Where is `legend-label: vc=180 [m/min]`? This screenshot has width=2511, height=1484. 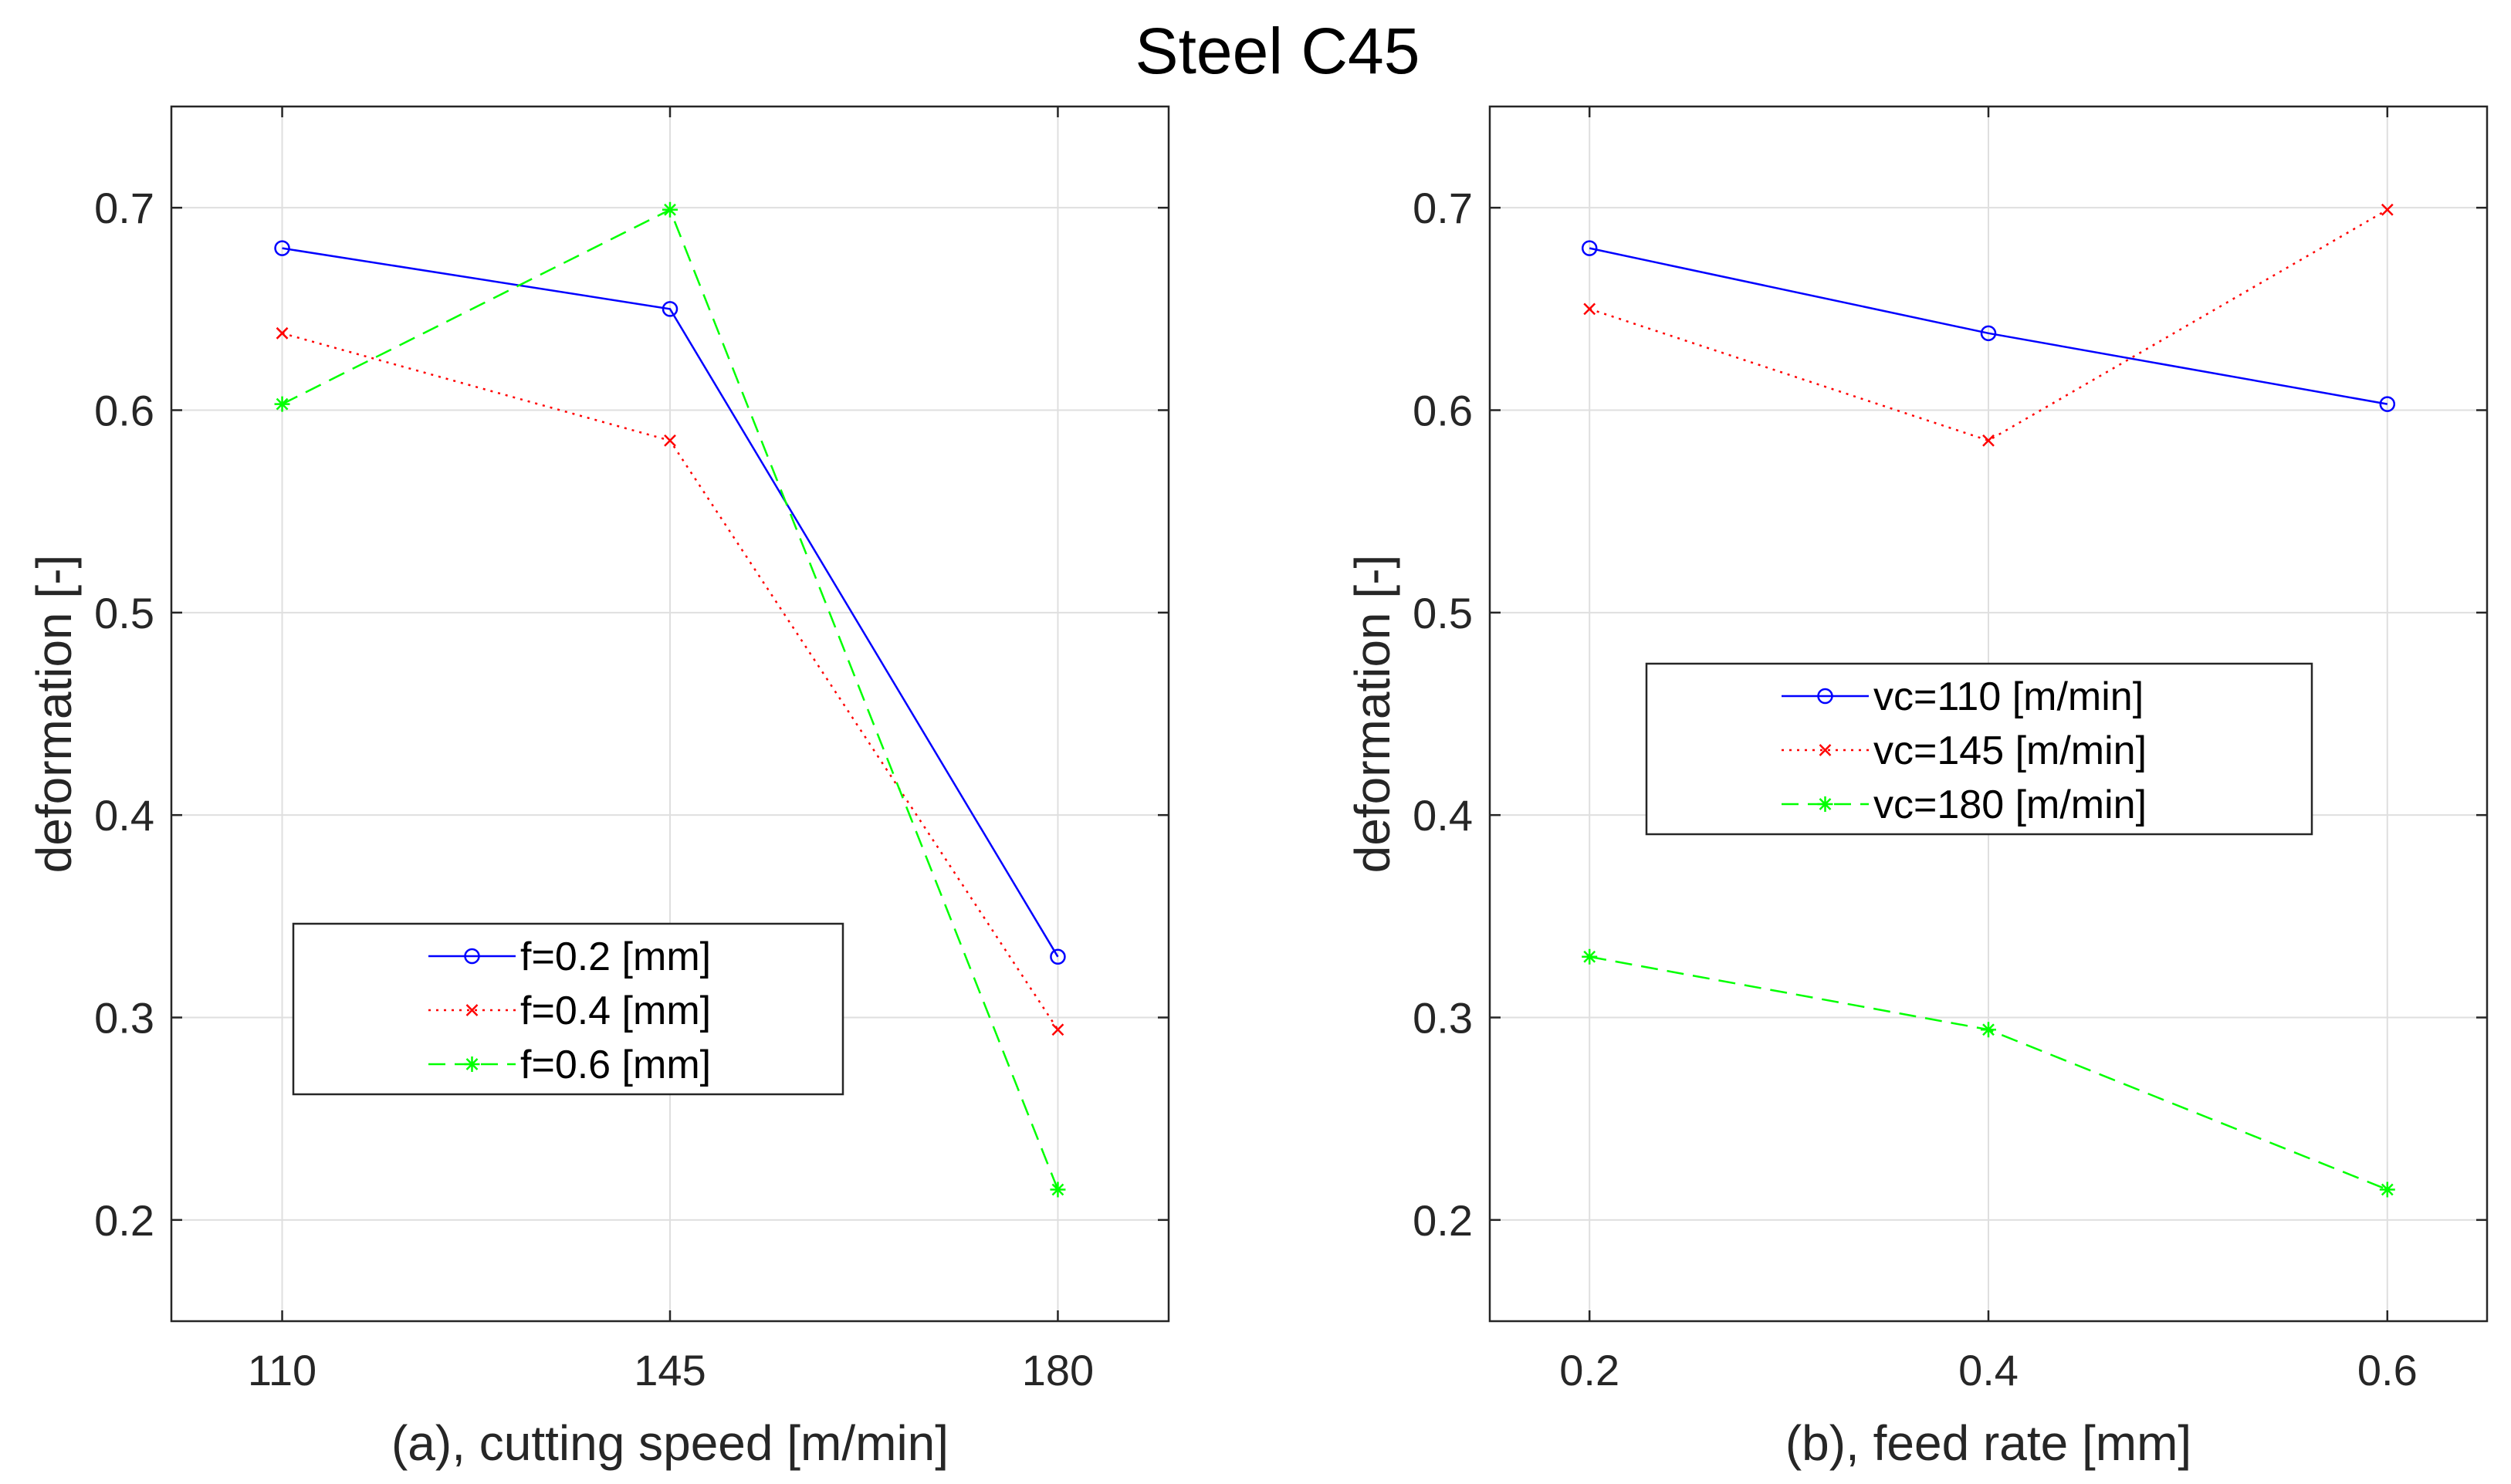 legend-label: vc=180 [m/min] is located at coordinates (2010, 805).